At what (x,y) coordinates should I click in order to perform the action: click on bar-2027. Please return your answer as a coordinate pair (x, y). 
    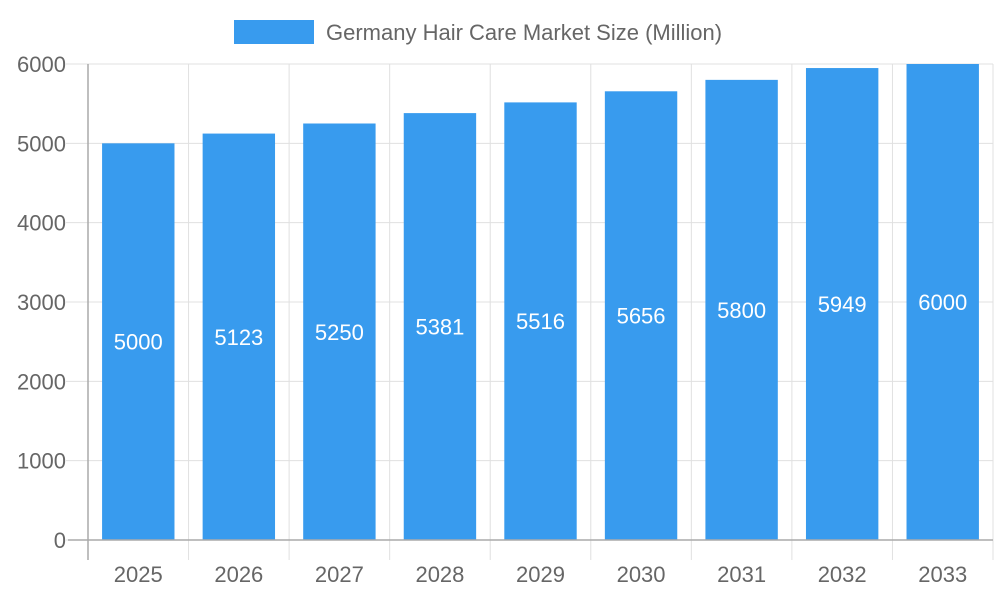
    Looking at the image, I should click on (339, 331).